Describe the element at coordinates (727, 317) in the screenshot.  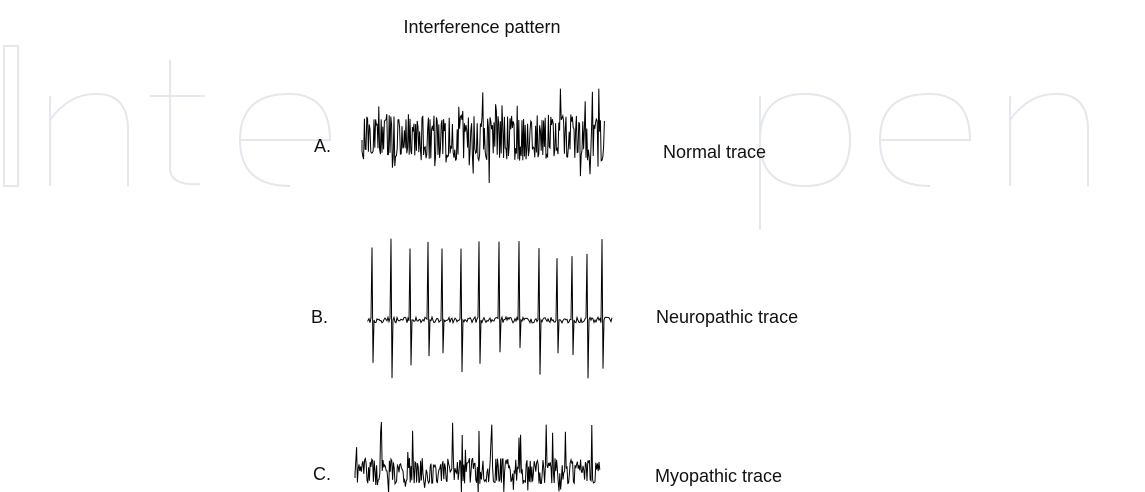
I see `trace-label: Neuropathic trace` at that location.